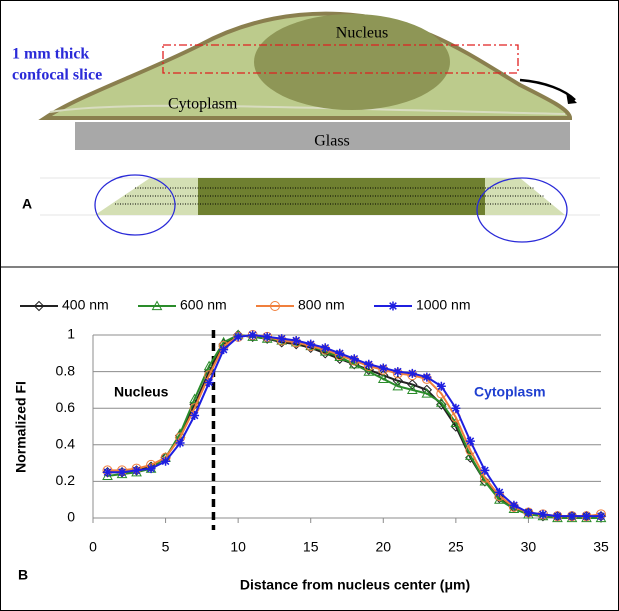  What do you see at coordinates (529, 547) in the screenshot?
I see `x-tick-label: 30` at bounding box center [529, 547].